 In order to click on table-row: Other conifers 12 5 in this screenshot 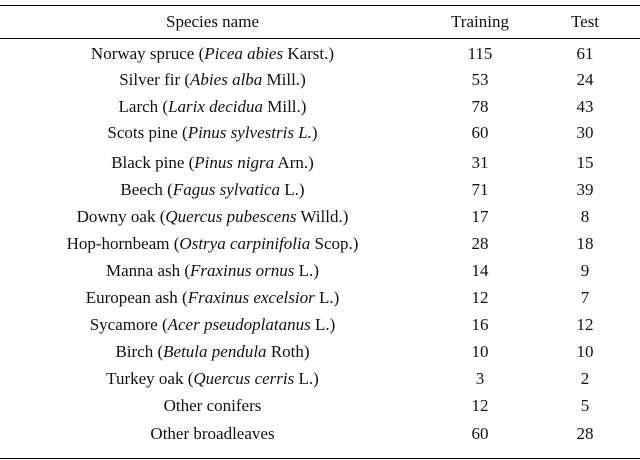, I will do `click(320, 406)`.